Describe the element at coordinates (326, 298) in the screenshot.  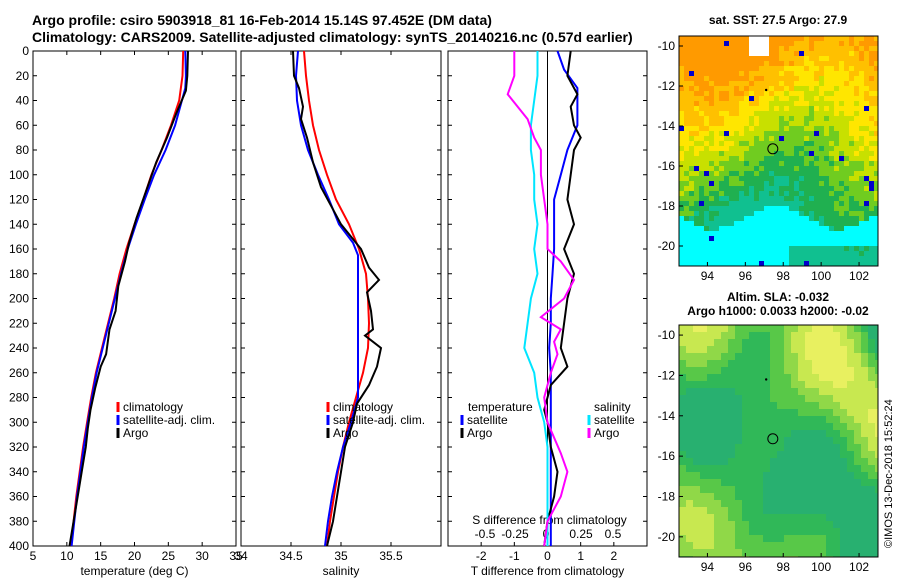
I see `series-line-satellite-adj-clim-` at that location.